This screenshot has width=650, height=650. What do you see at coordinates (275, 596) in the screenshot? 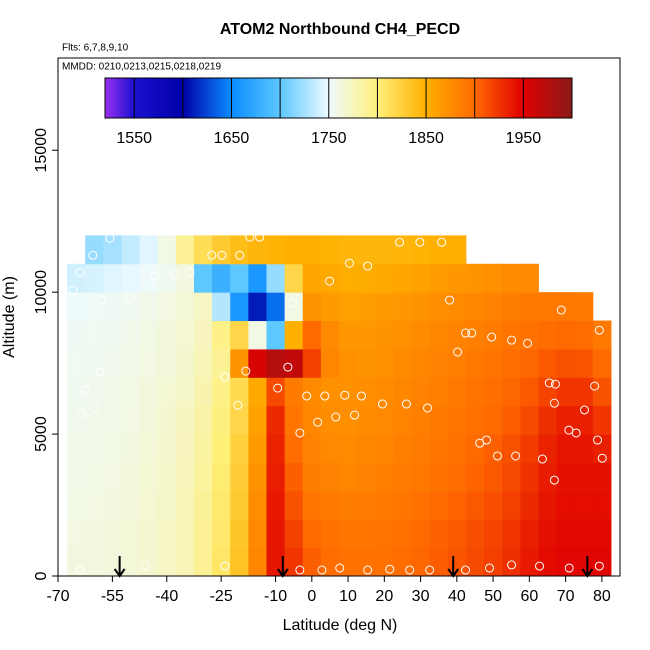
I see `x-tick-label: -10` at bounding box center [275, 596].